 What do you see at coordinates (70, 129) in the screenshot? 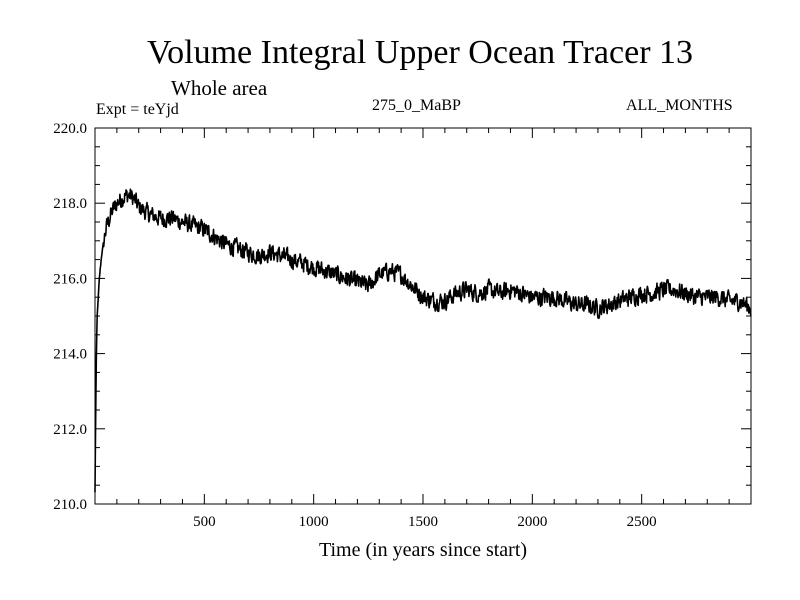
I see `y-tick-label: 220.0` at bounding box center [70, 129].